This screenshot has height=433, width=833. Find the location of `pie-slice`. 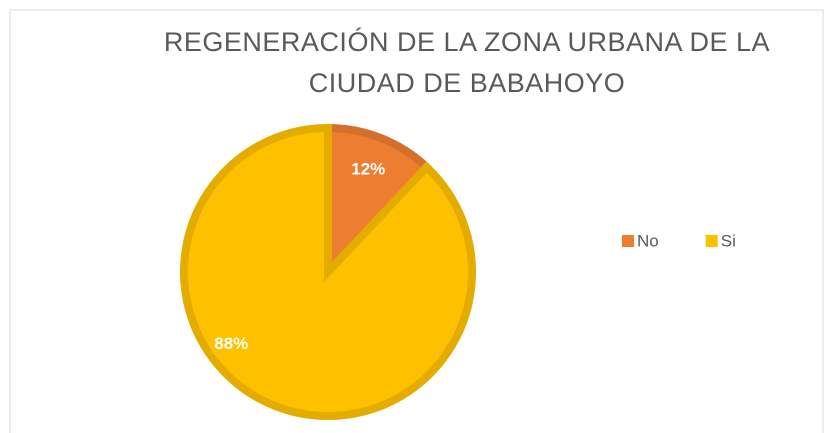

pie-slice is located at coordinates (378, 203).